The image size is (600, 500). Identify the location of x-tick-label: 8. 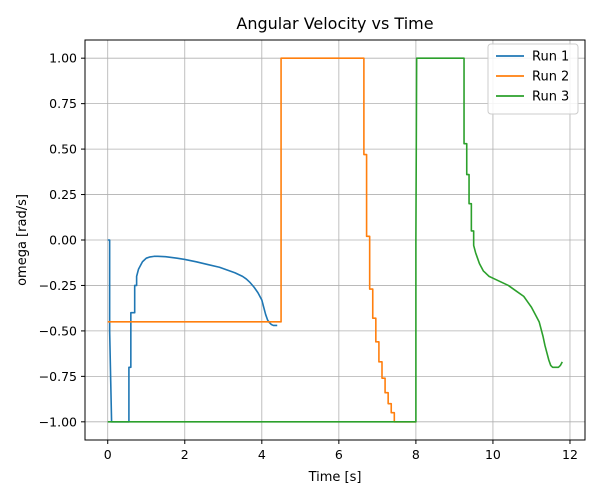
(416, 454).